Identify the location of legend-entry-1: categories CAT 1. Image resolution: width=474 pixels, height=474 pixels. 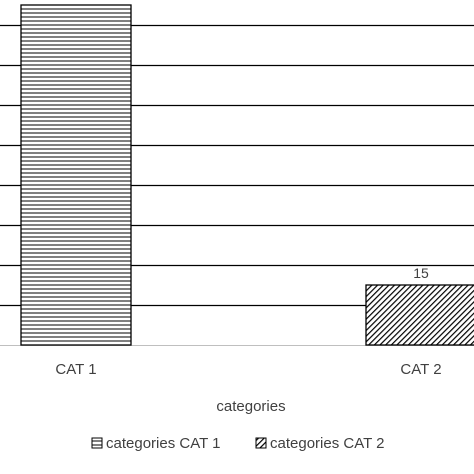
(156, 443).